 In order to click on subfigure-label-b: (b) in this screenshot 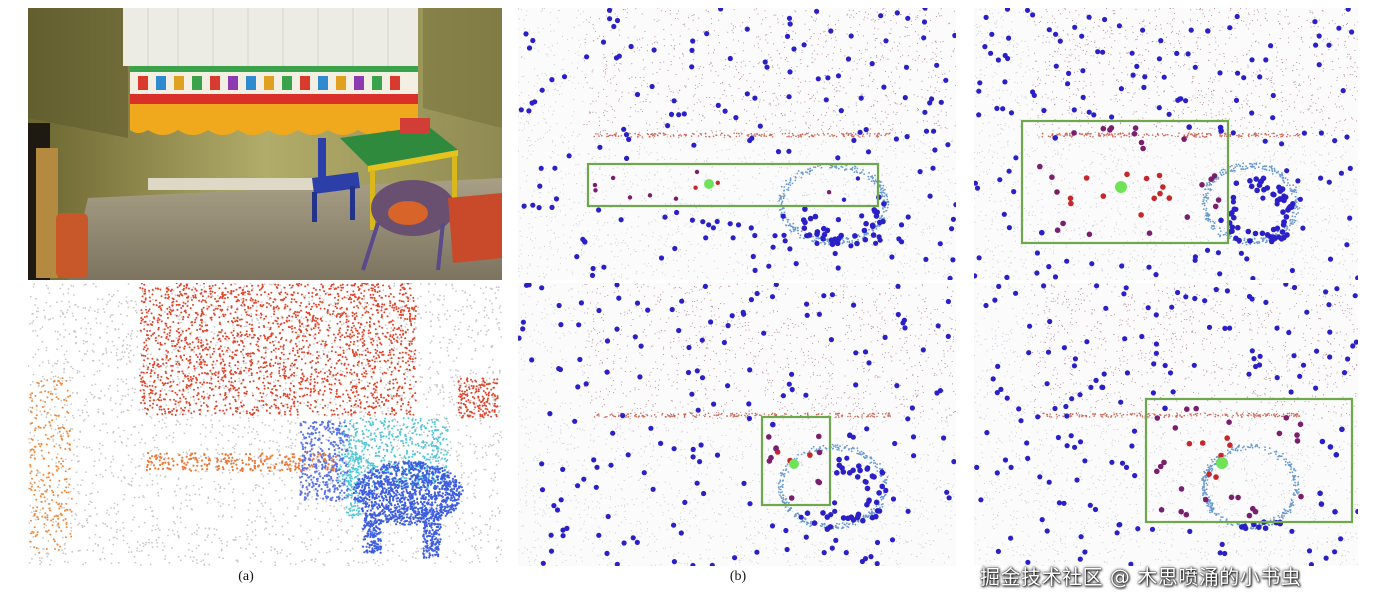, I will do `click(738, 577)`.